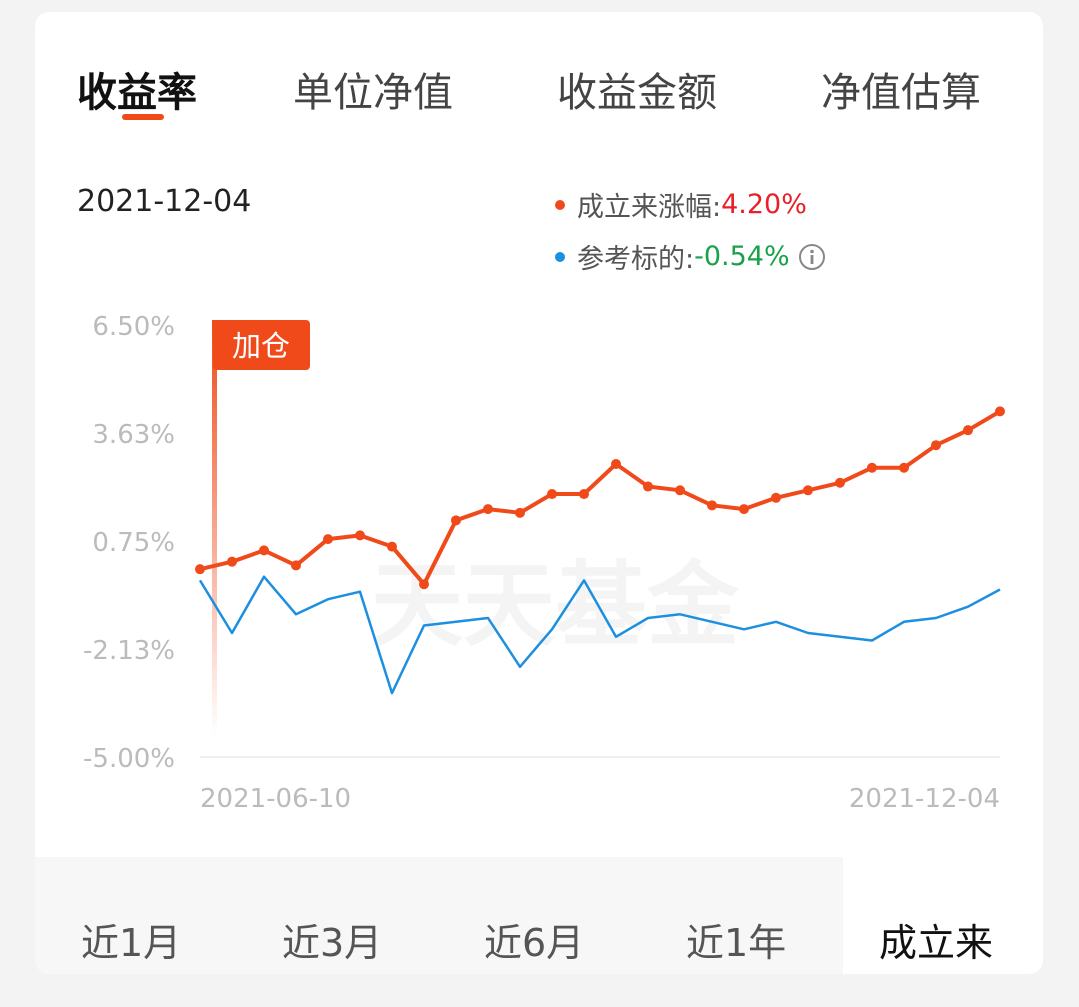 Image resolution: width=1079 pixels, height=1007 pixels. What do you see at coordinates (943, 915) in the screenshot?
I see `period-active-background` at bounding box center [943, 915].